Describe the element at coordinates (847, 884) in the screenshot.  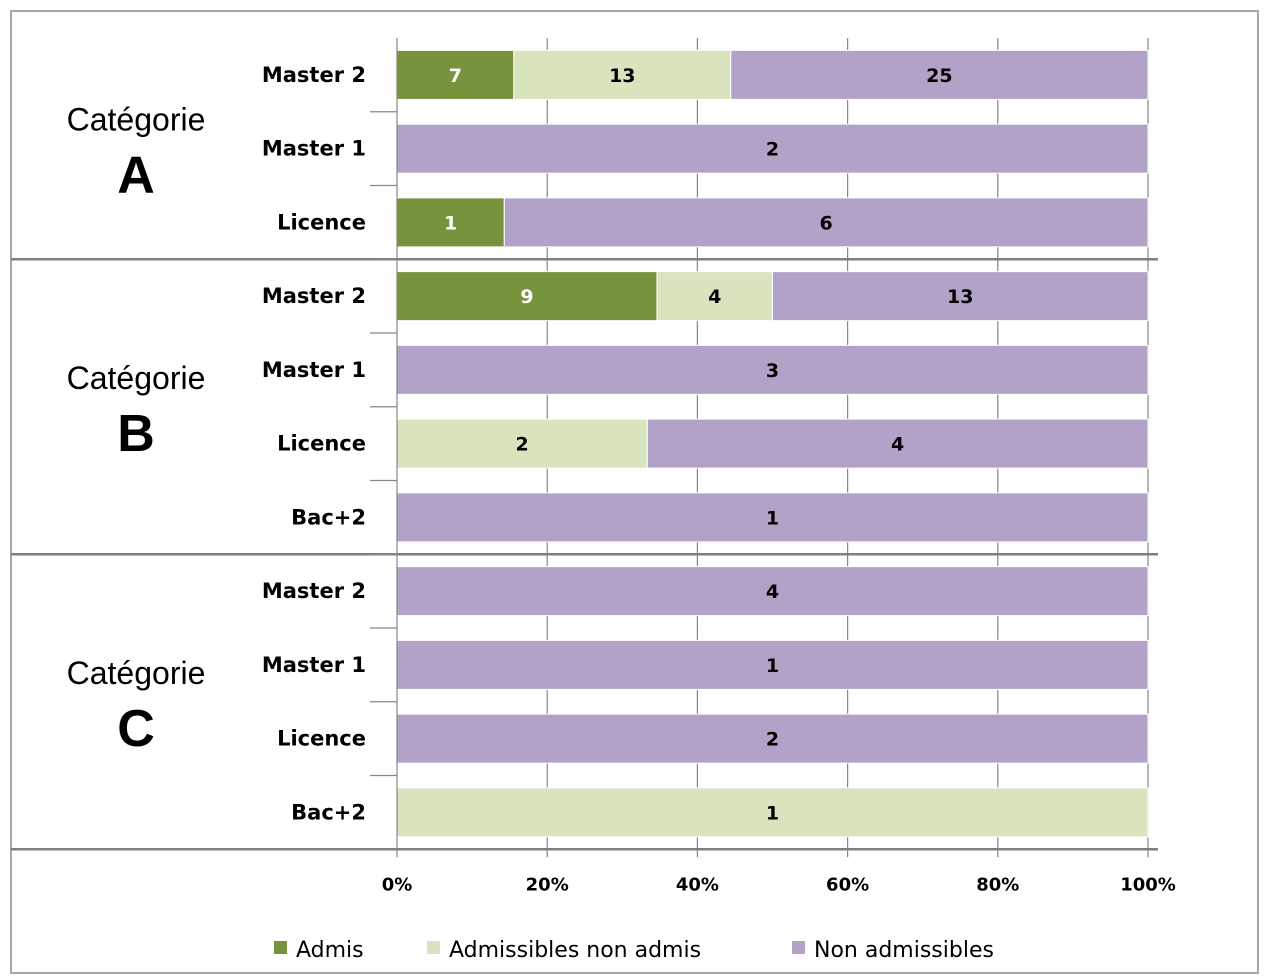
I see `x-tick-label: 60%` at that location.